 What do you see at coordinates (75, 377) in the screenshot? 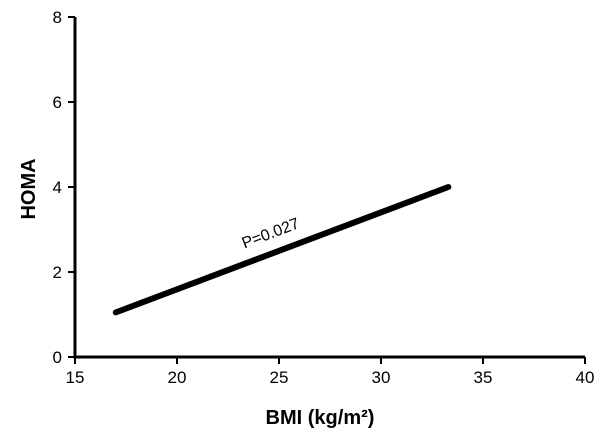
I see `x-tick-label: 15` at bounding box center [75, 377].